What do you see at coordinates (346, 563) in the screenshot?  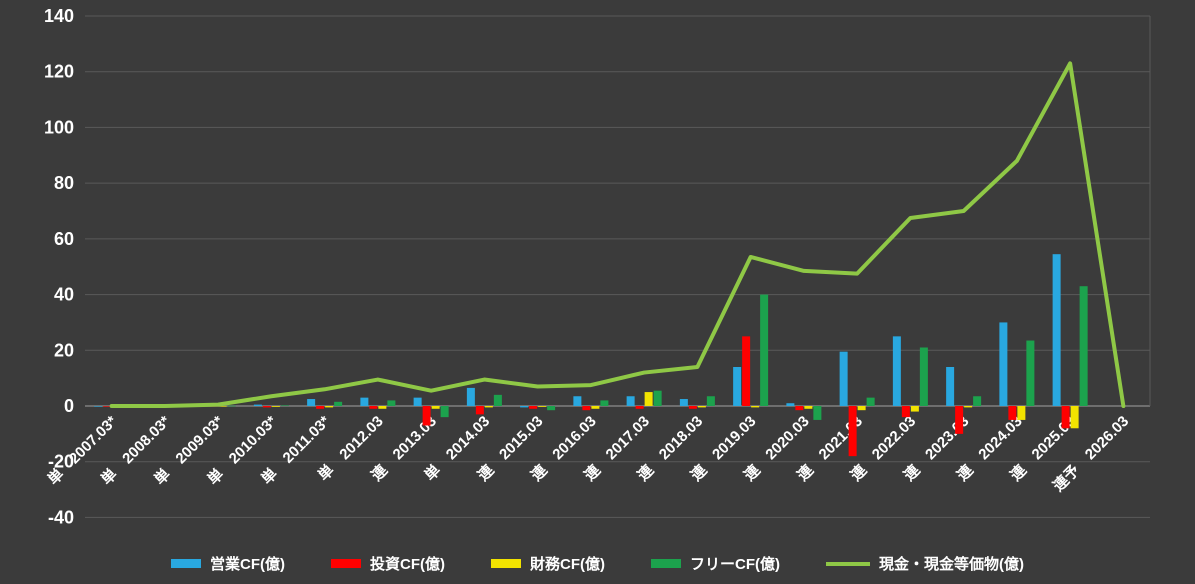 I see `investing-cf-swatch-icon` at bounding box center [346, 563].